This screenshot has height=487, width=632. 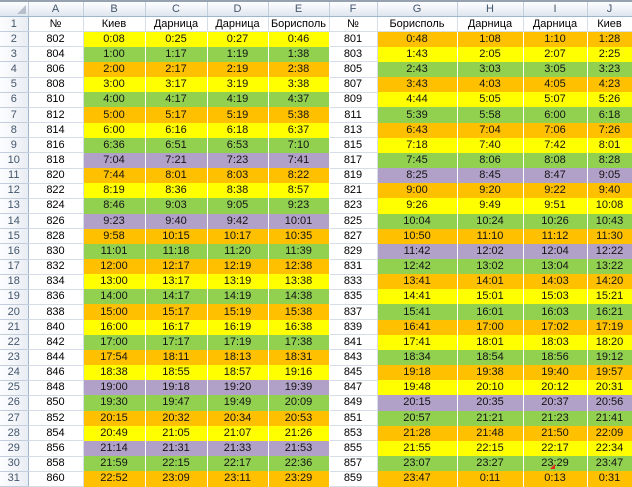 I want to click on cell-G29: 21:55, so click(x=417, y=448).